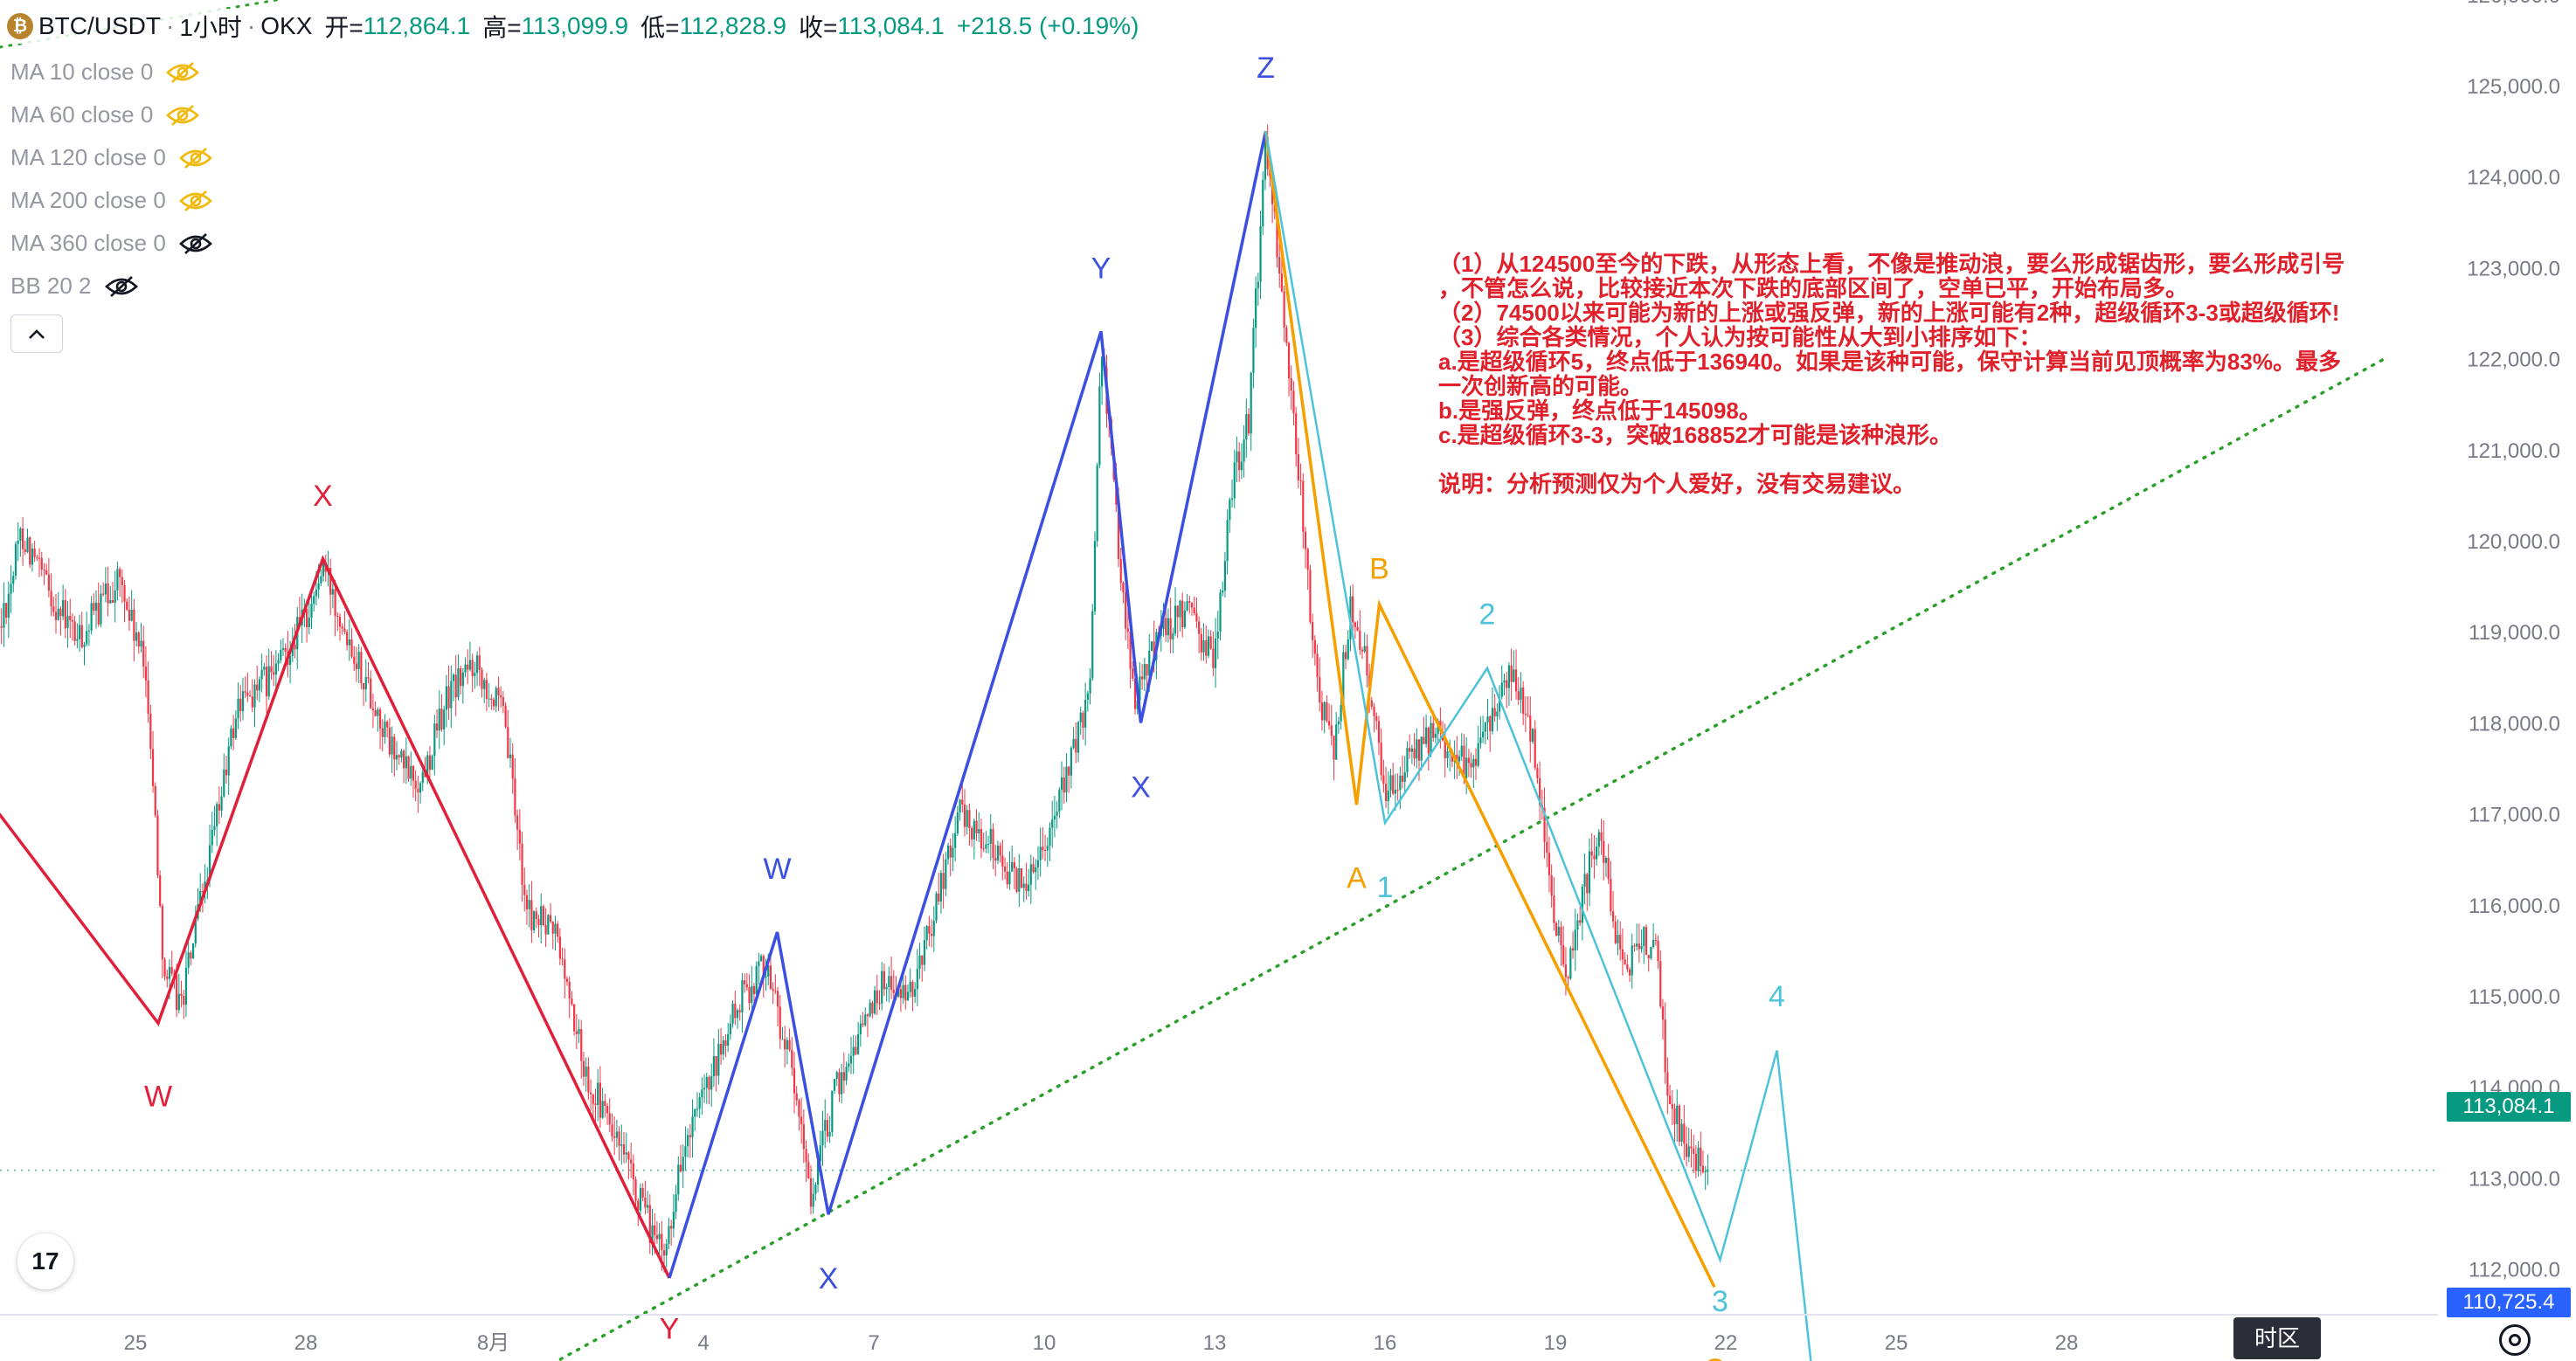 The image size is (2576, 1361). I want to click on indicator-label: MA 60 close 0, so click(82, 114).